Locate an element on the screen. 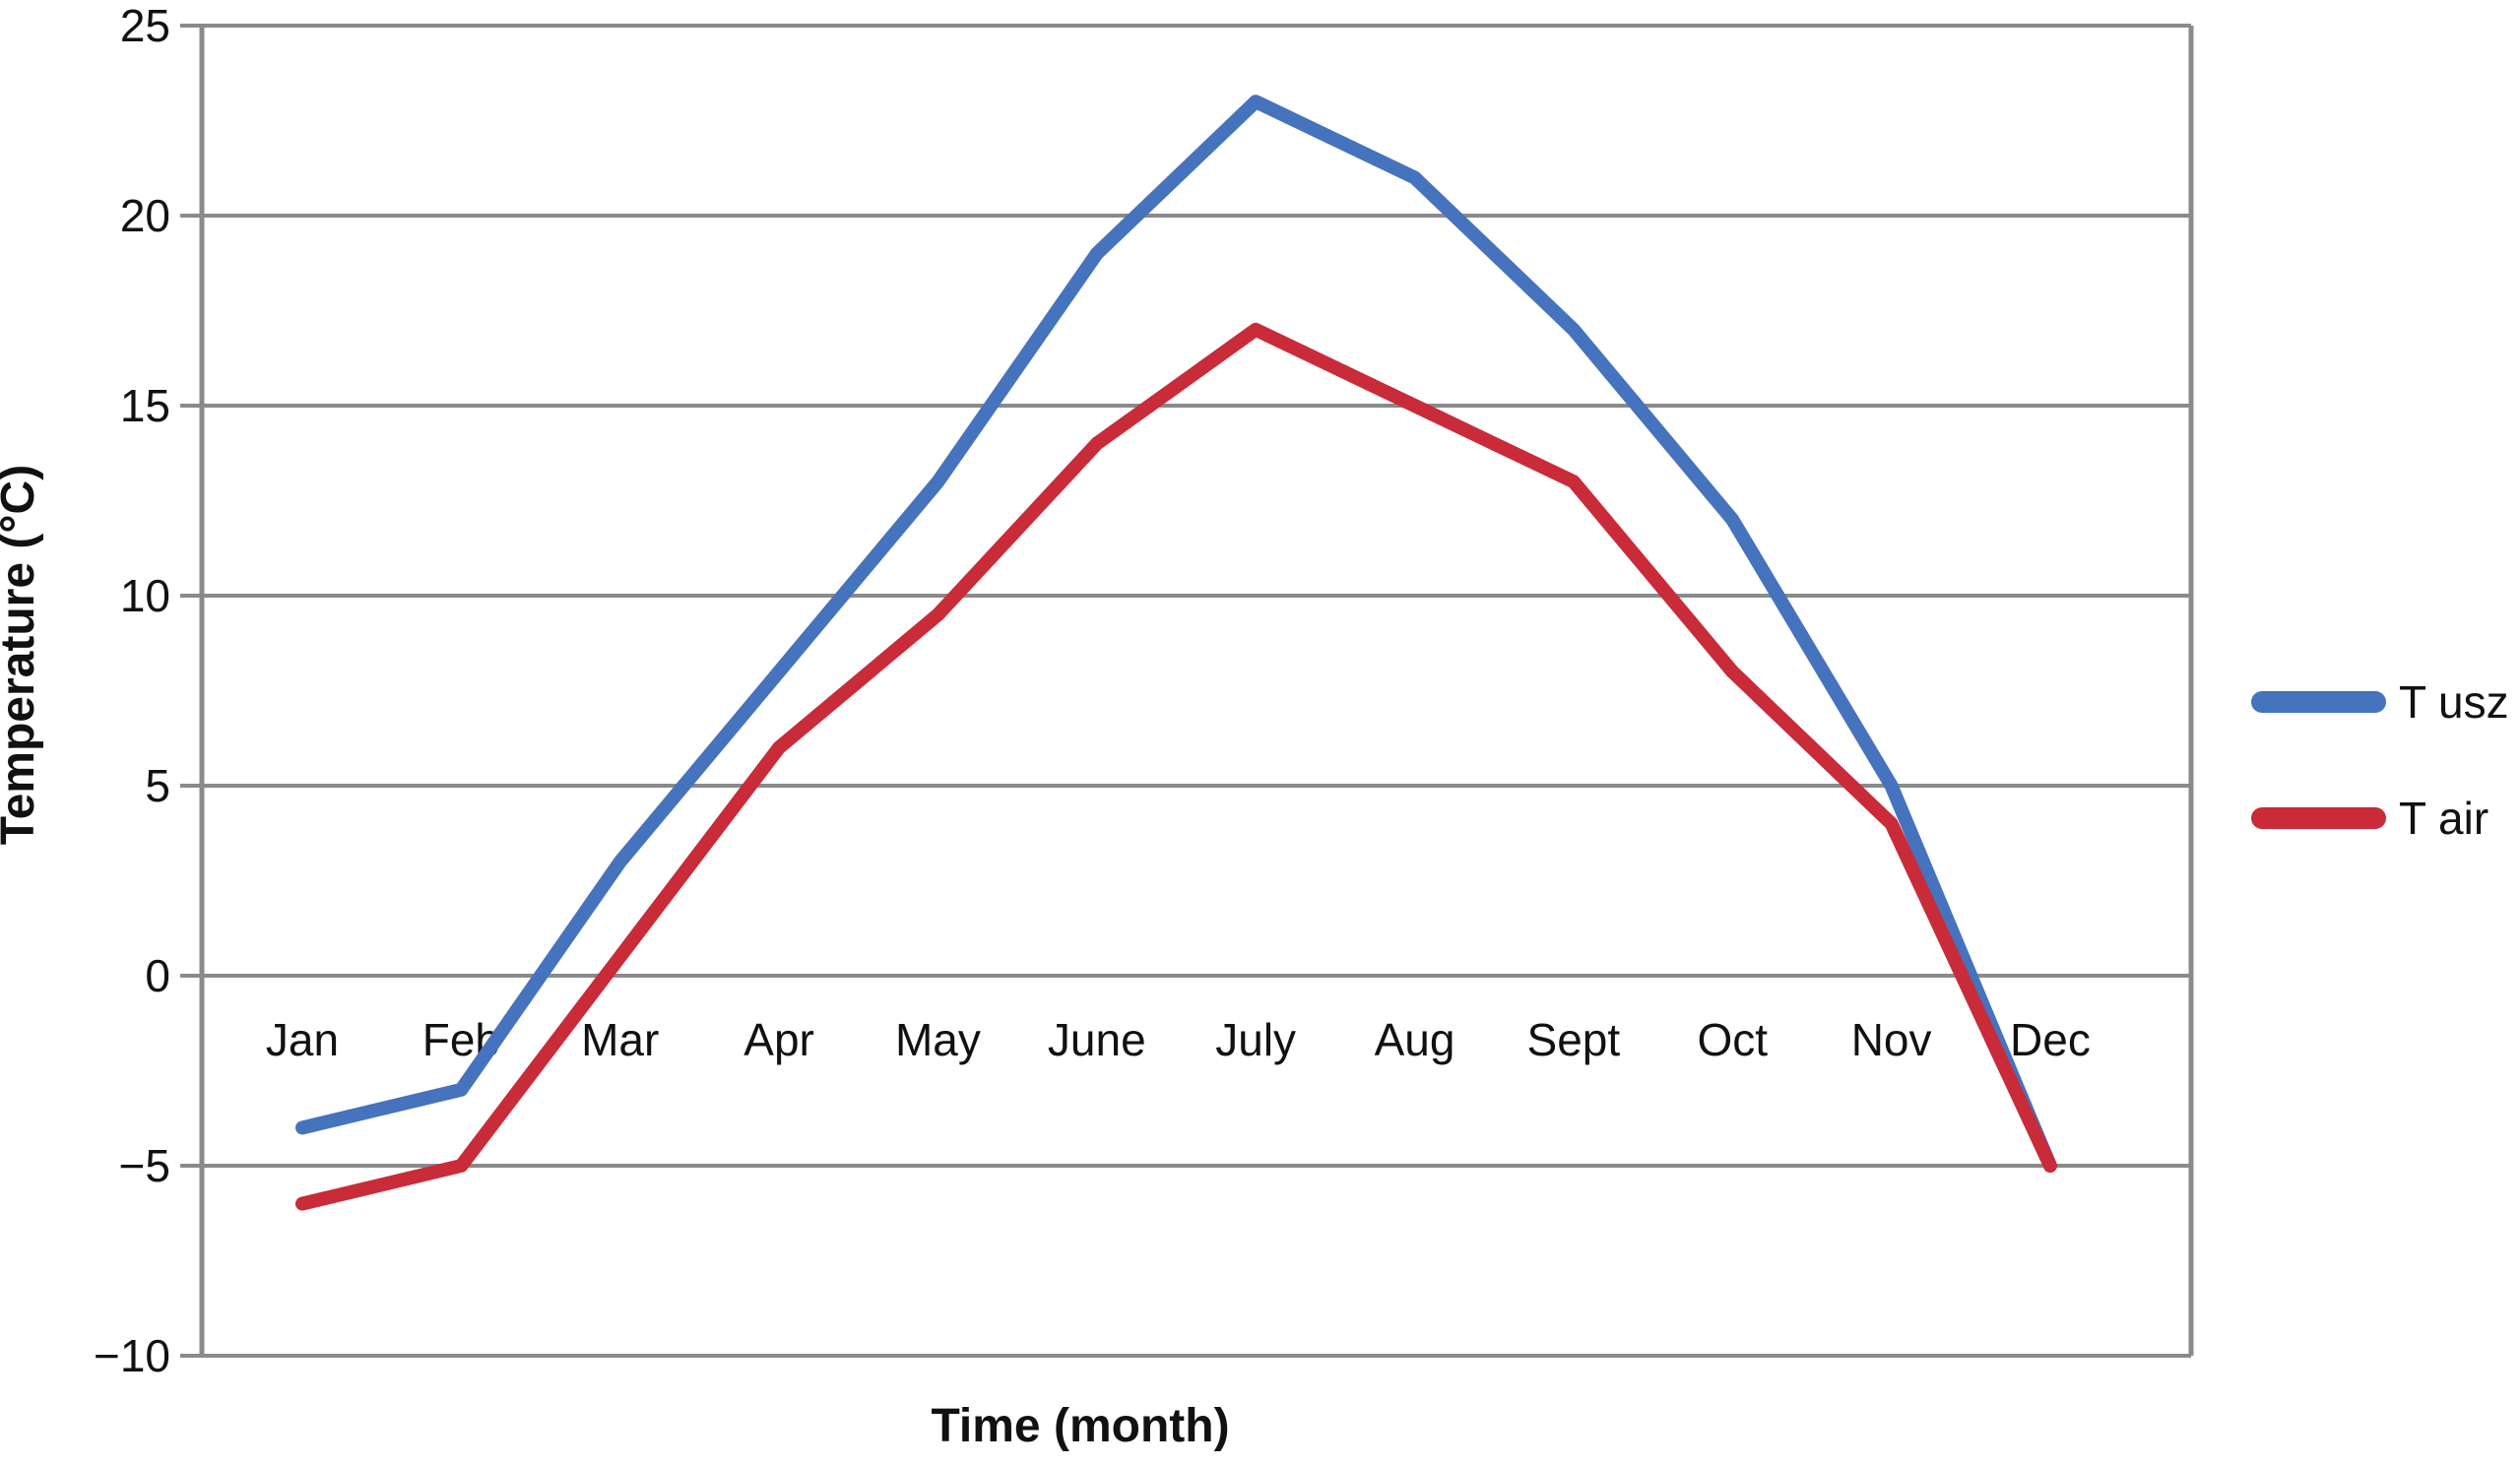  x-tick-label: Aug is located at coordinates (1415, 1040).